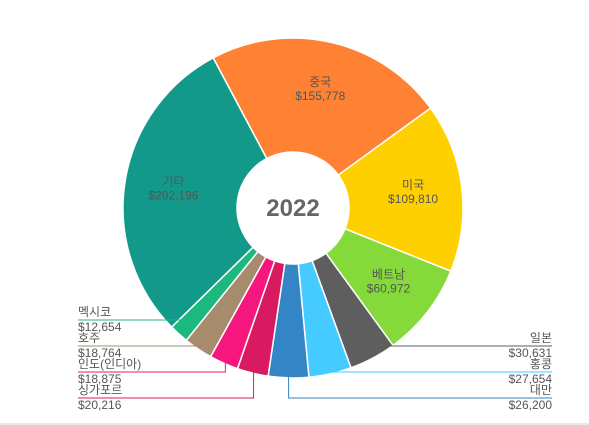  What do you see at coordinates (100, 390) in the screenshot?
I see `slice-6-name-label: 싱가포르` at bounding box center [100, 390].